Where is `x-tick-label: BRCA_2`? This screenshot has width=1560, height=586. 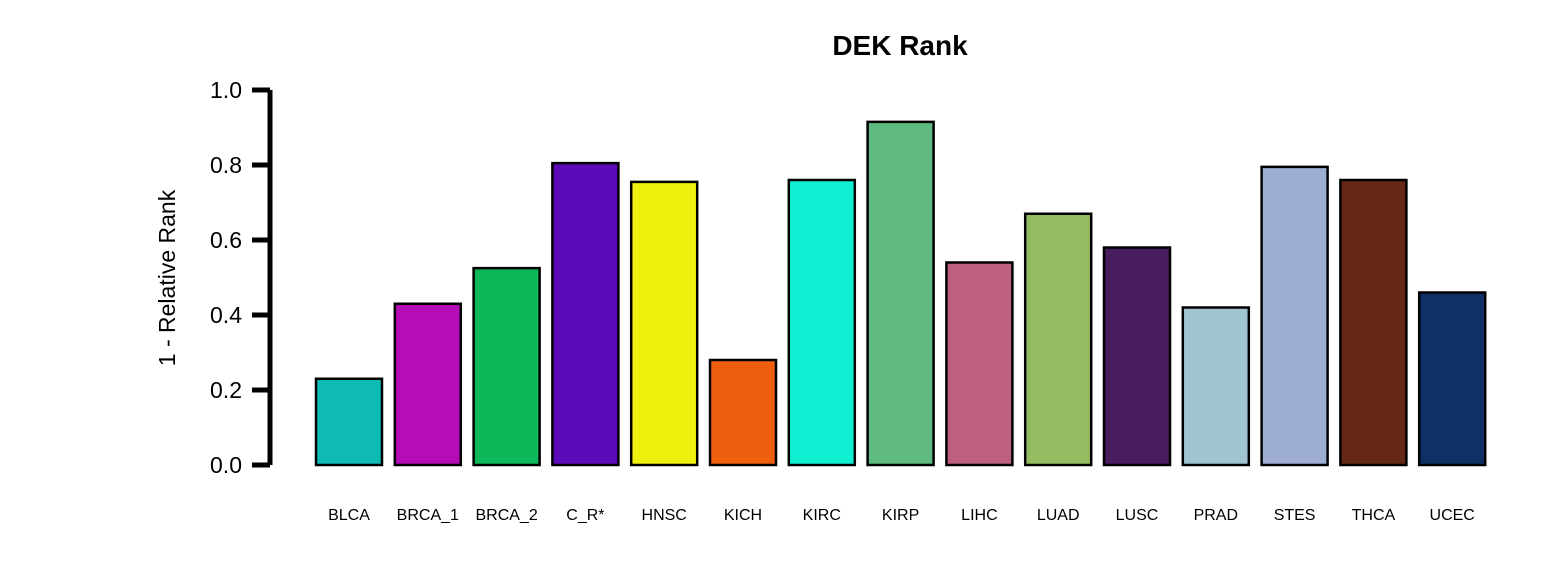
x-tick-label: BRCA_2 is located at coordinates (506, 515).